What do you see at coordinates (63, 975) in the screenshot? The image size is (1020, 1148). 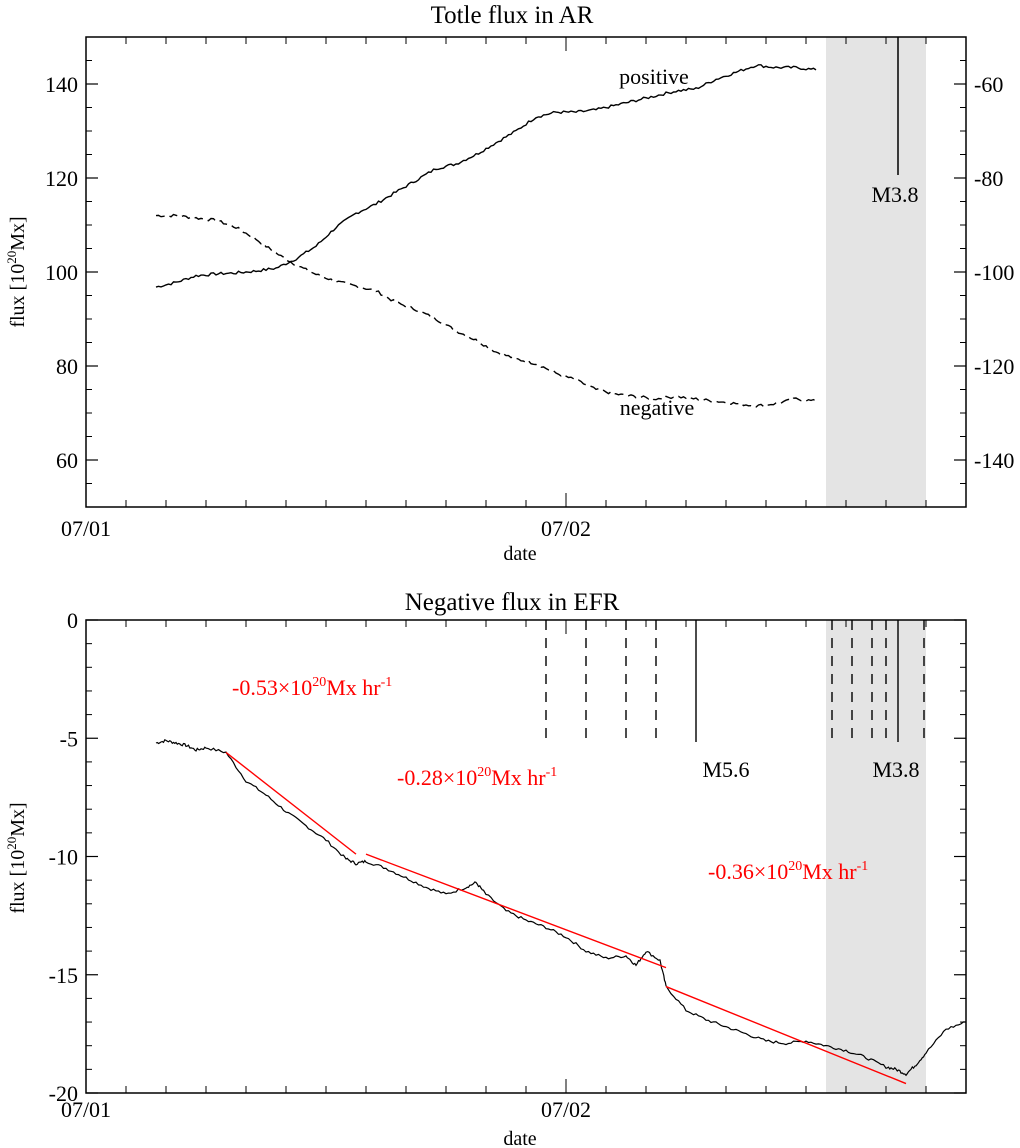 I see `bottom-y-tick-label: -15` at bounding box center [63, 975].